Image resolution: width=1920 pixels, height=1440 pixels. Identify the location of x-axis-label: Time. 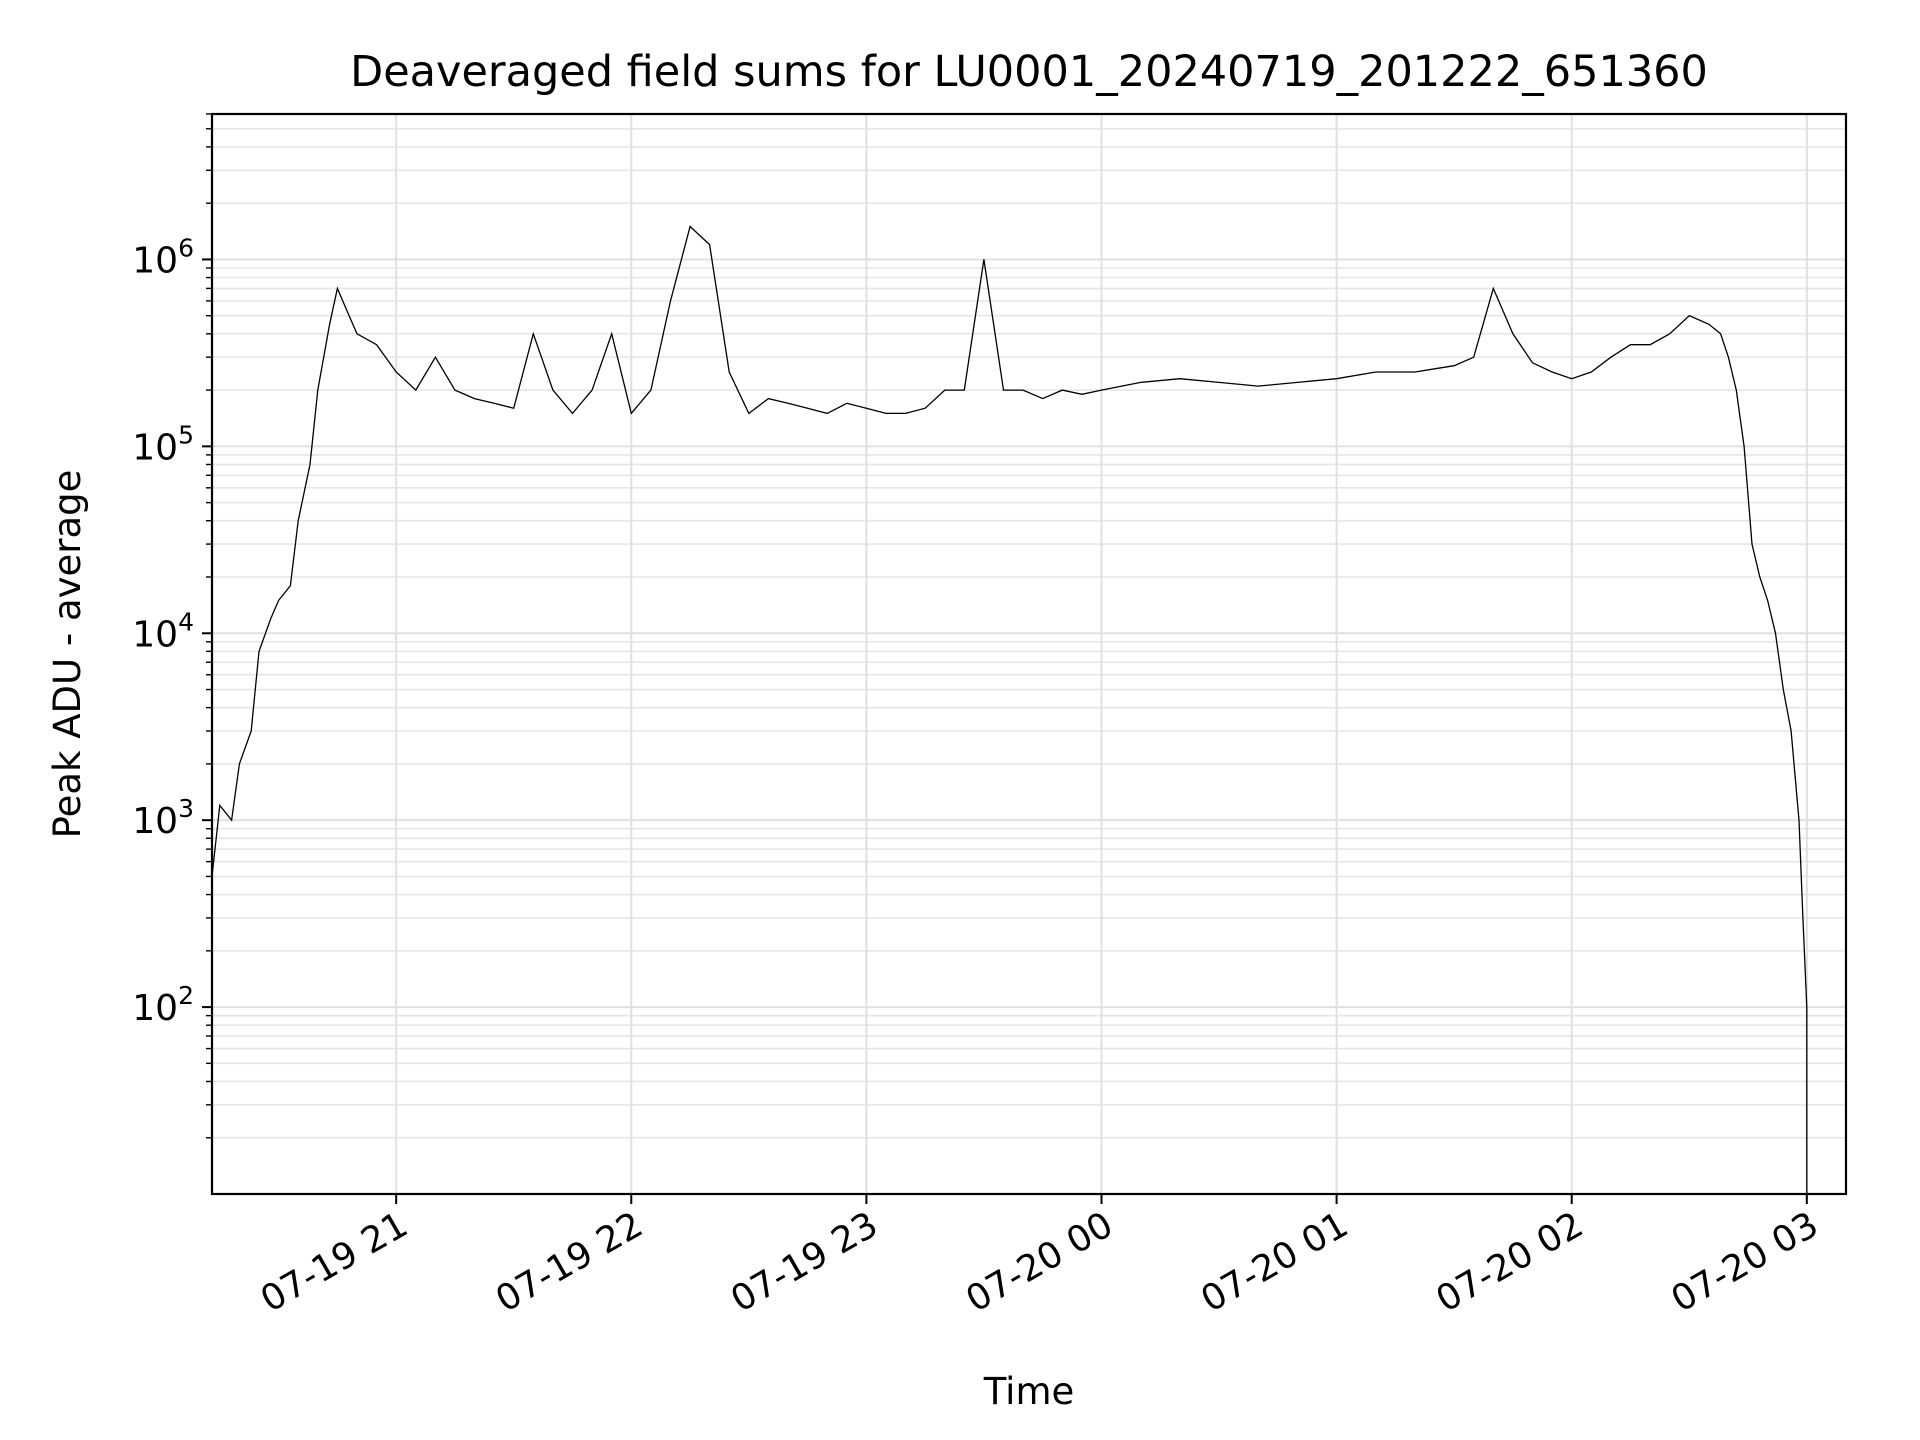
(1029, 1391).